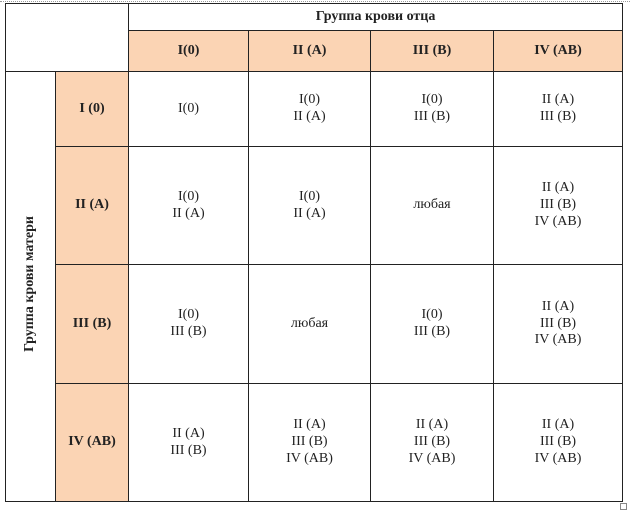  I want to click on father-group-title: Группа крови отца, so click(375, 17).